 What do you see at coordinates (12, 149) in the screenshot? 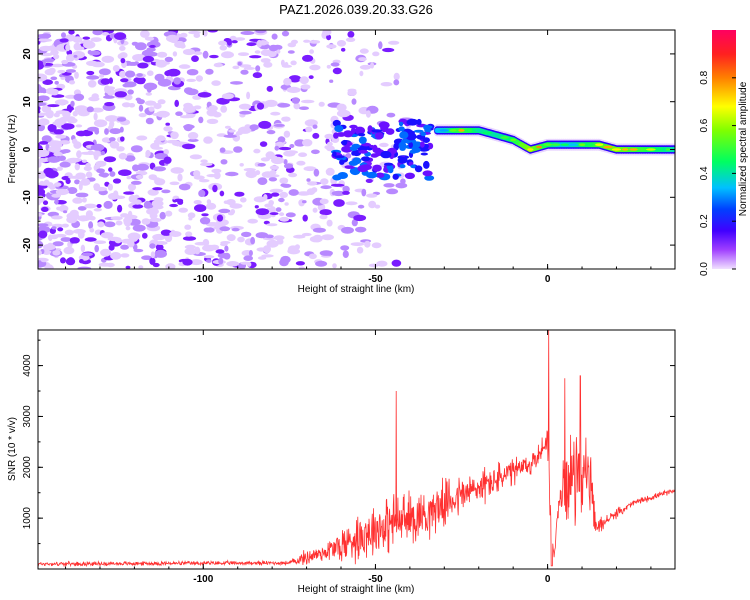
I see `spectrogram-y-label: Frequency (Hz)` at bounding box center [12, 149].